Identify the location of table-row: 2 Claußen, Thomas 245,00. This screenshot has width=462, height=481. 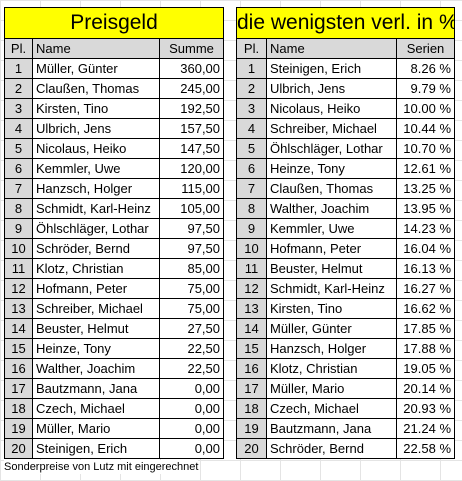
(114, 88).